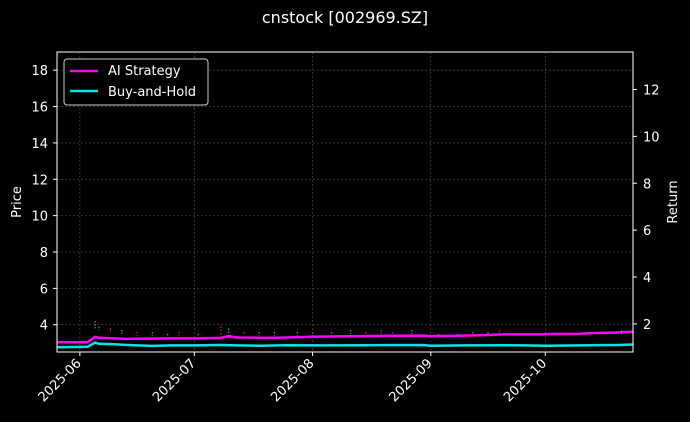  Describe the element at coordinates (44, 289) in the screenshot. I see `left-tick-label: 6` at that location.